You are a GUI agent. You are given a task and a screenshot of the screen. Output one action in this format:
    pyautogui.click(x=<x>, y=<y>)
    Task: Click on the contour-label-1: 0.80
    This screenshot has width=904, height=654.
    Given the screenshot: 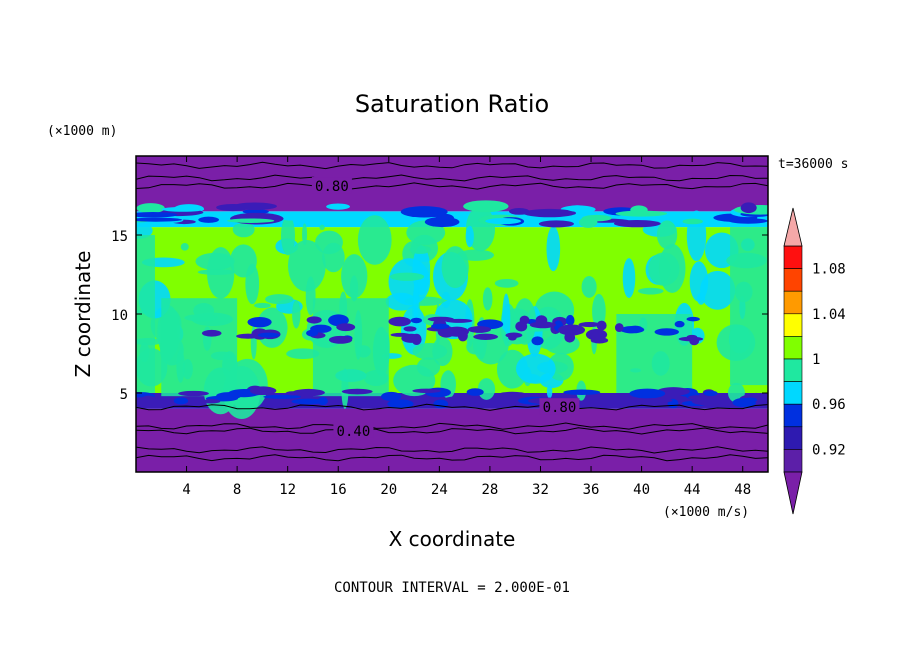 What is the action you would take?
    pyautogui.click(x=560, y=408)
    